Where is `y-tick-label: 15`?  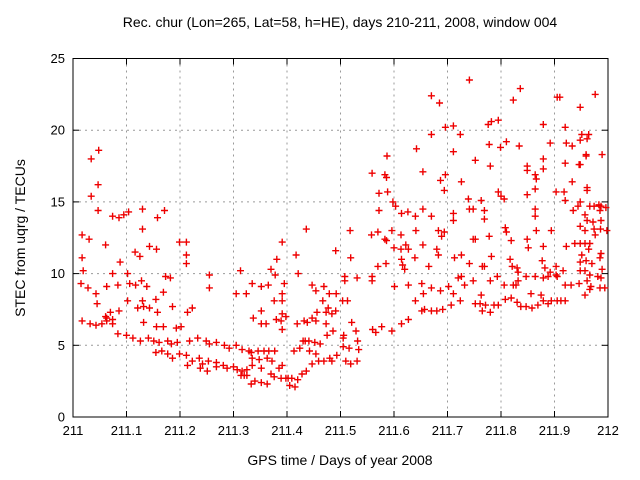 y-tick-label: 15 is located at coordinates (58, 201).